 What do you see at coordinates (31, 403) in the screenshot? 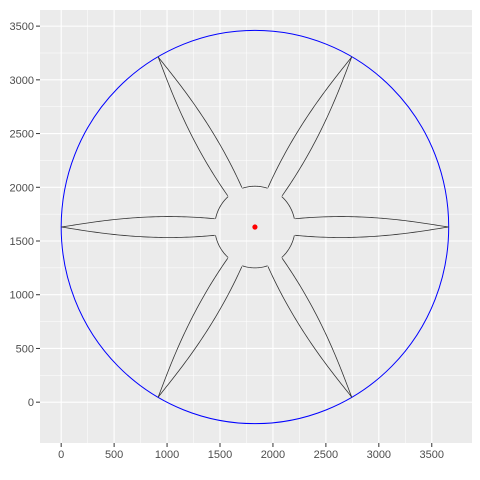
I see `y-tick-label: 0` at bounding box center [31, 403].